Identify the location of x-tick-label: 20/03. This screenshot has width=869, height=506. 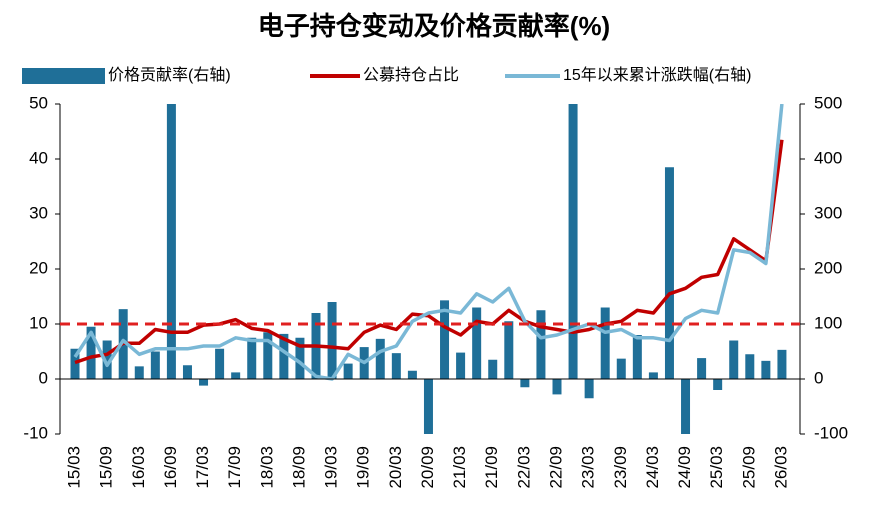
(395, 467).